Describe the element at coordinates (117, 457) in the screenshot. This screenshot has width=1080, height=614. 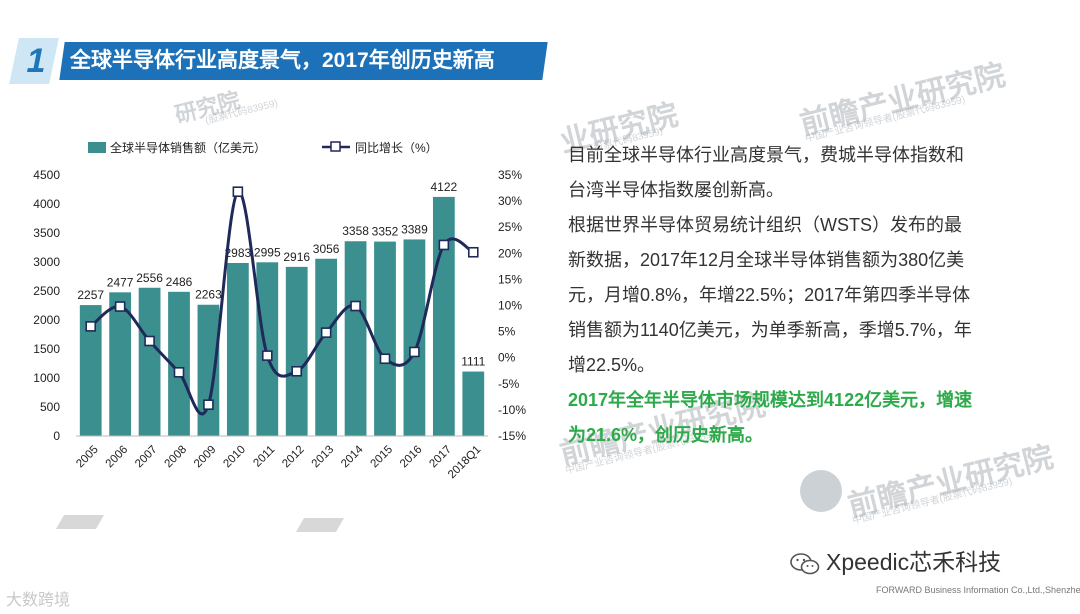
I see `x-tick-label: 2006` at that location.